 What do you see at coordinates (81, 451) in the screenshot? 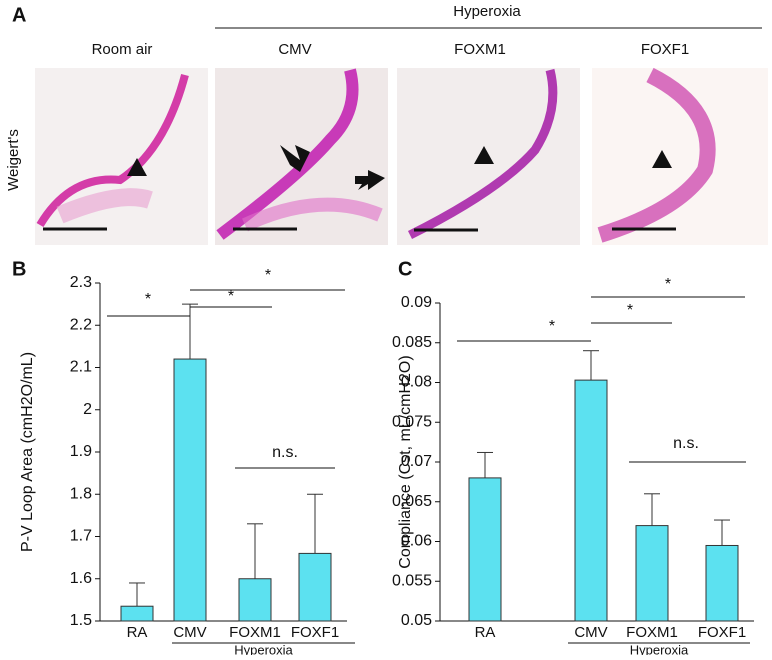
I see `y-tick-label: 1.9` at bounding box center [81, 451].